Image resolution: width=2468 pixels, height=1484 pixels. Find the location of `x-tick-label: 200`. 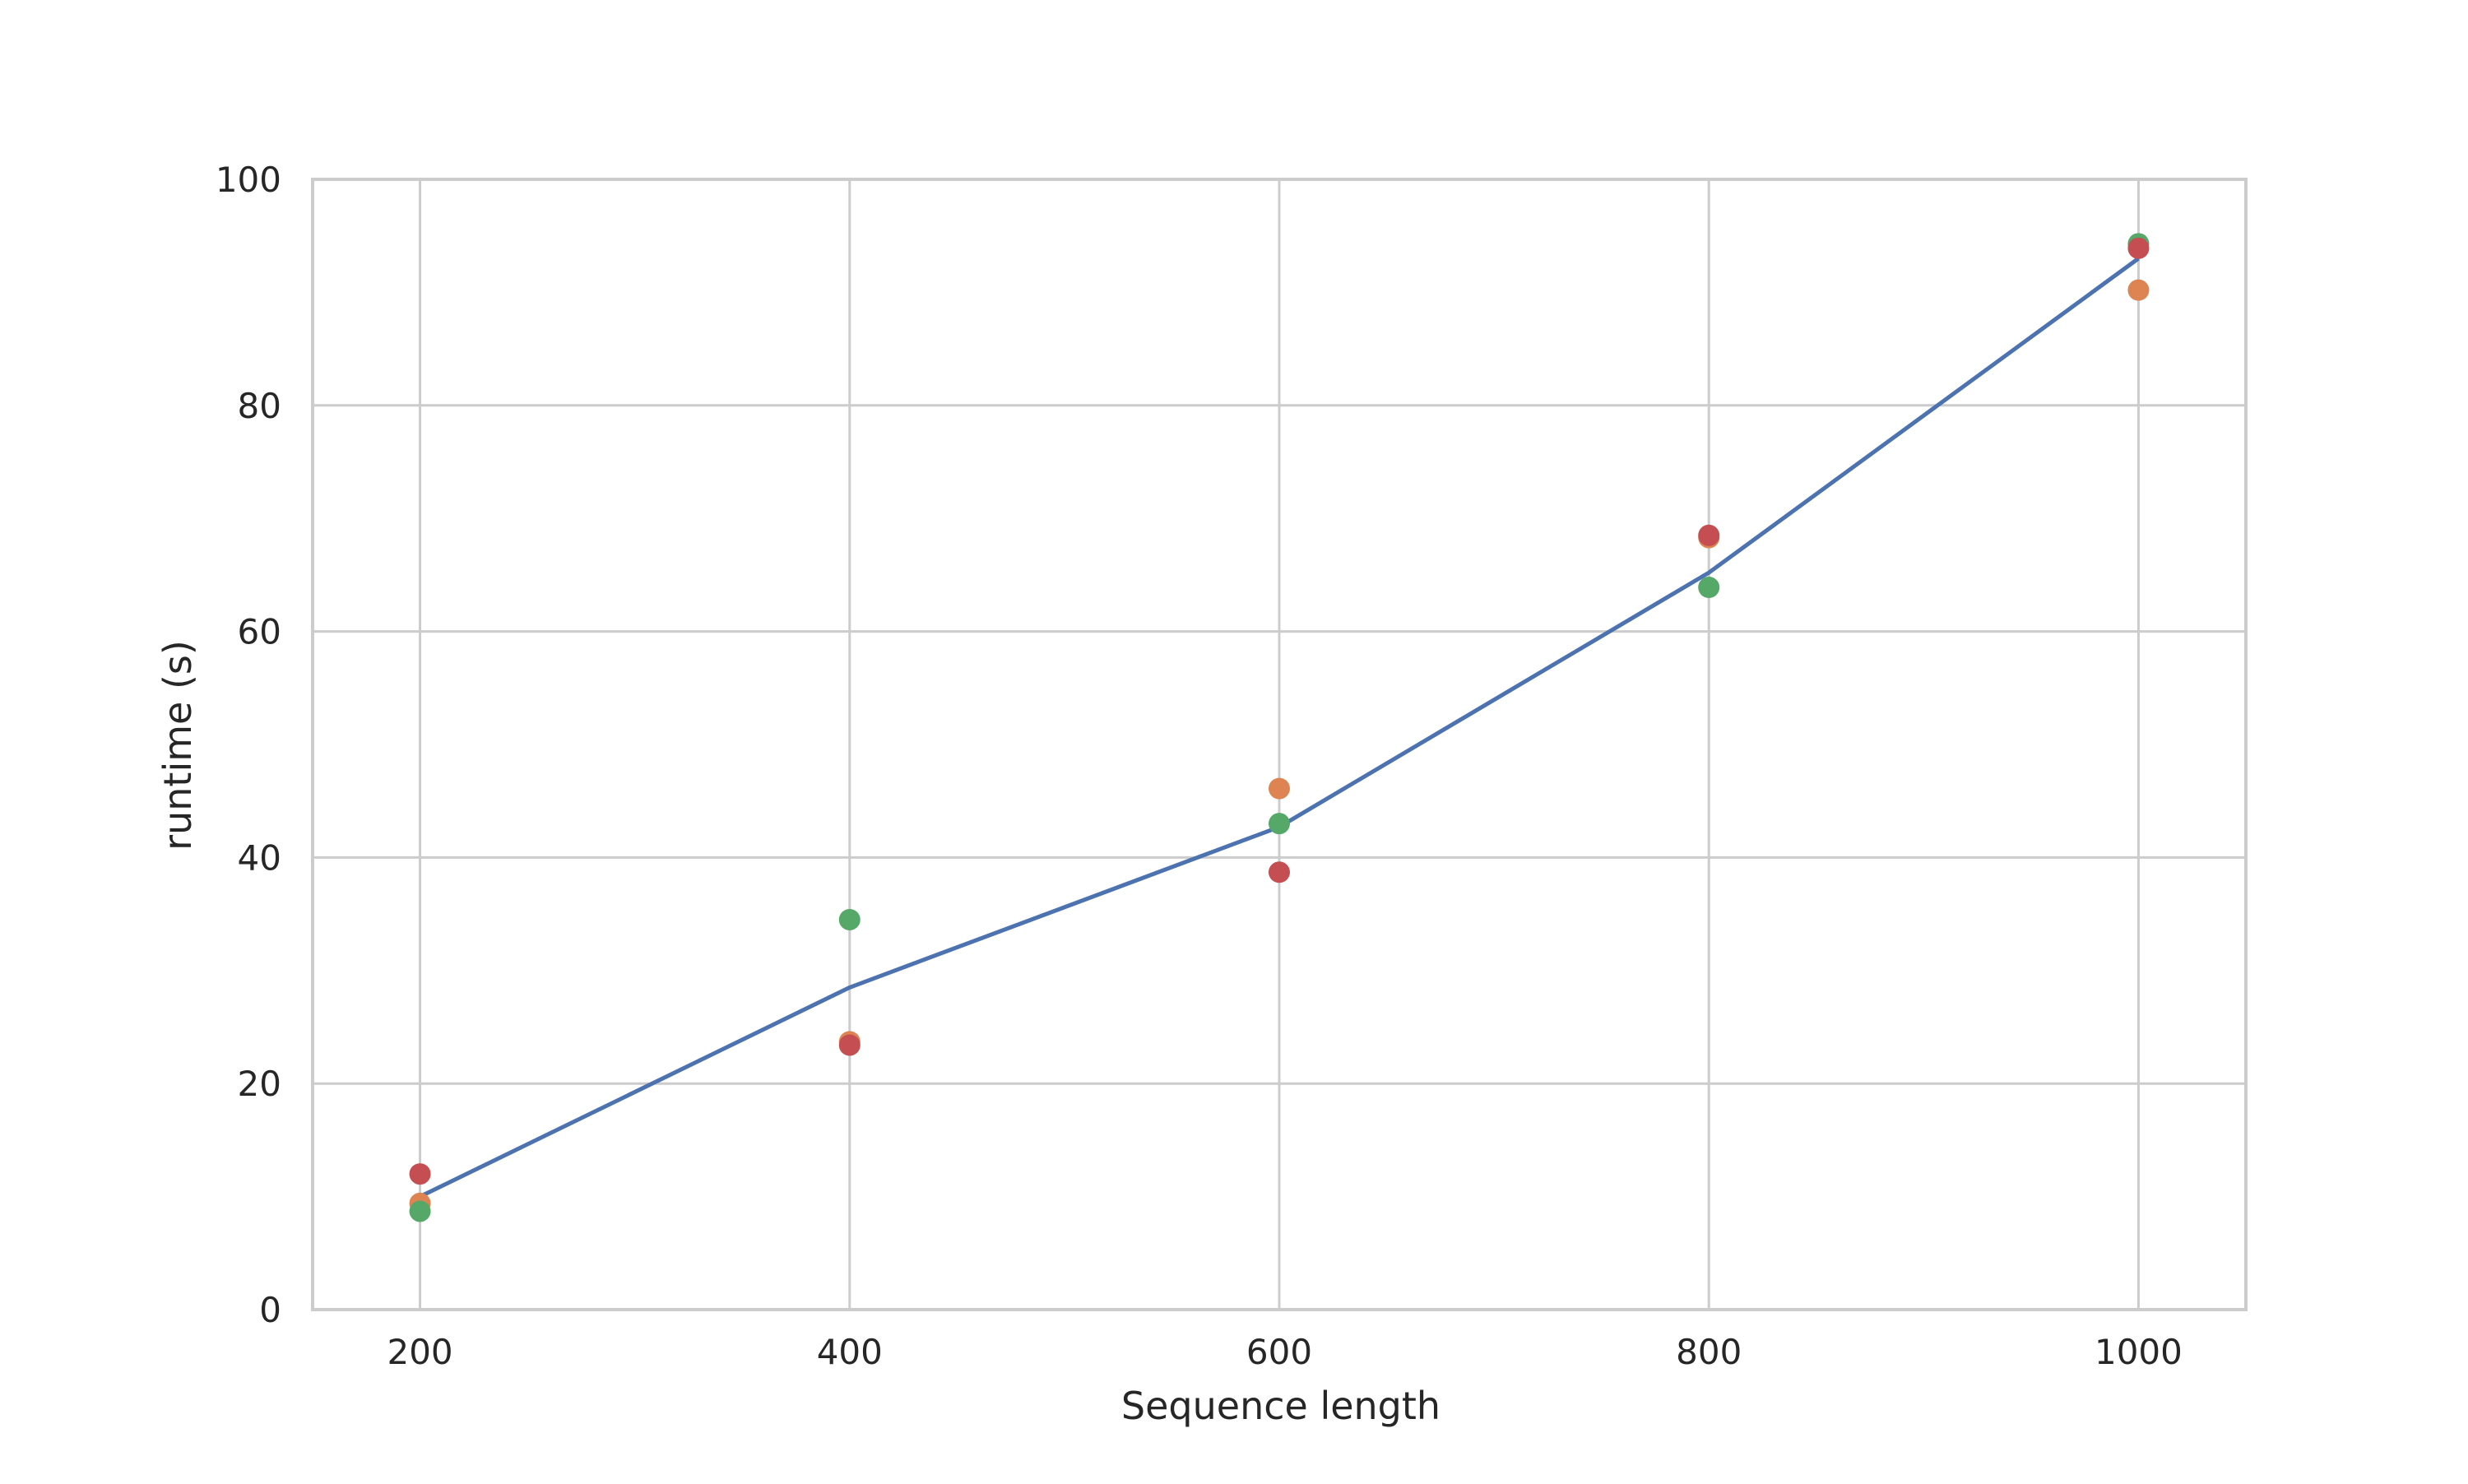

x-tick-label: 200 is located at coordinates (419, 1352).